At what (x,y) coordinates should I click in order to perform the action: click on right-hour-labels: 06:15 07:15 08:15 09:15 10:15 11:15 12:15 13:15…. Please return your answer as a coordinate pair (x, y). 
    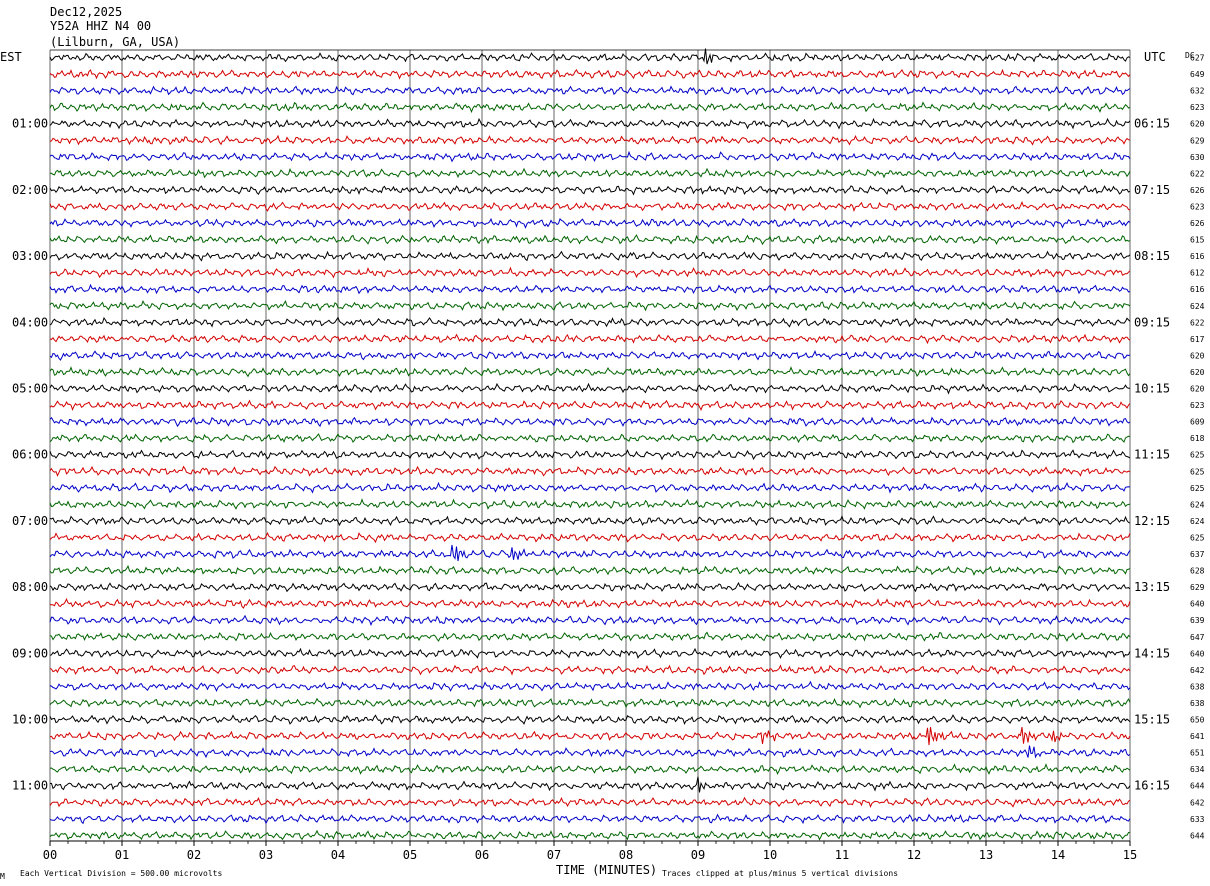
    Looking at the image, I should click on (1152, 455).